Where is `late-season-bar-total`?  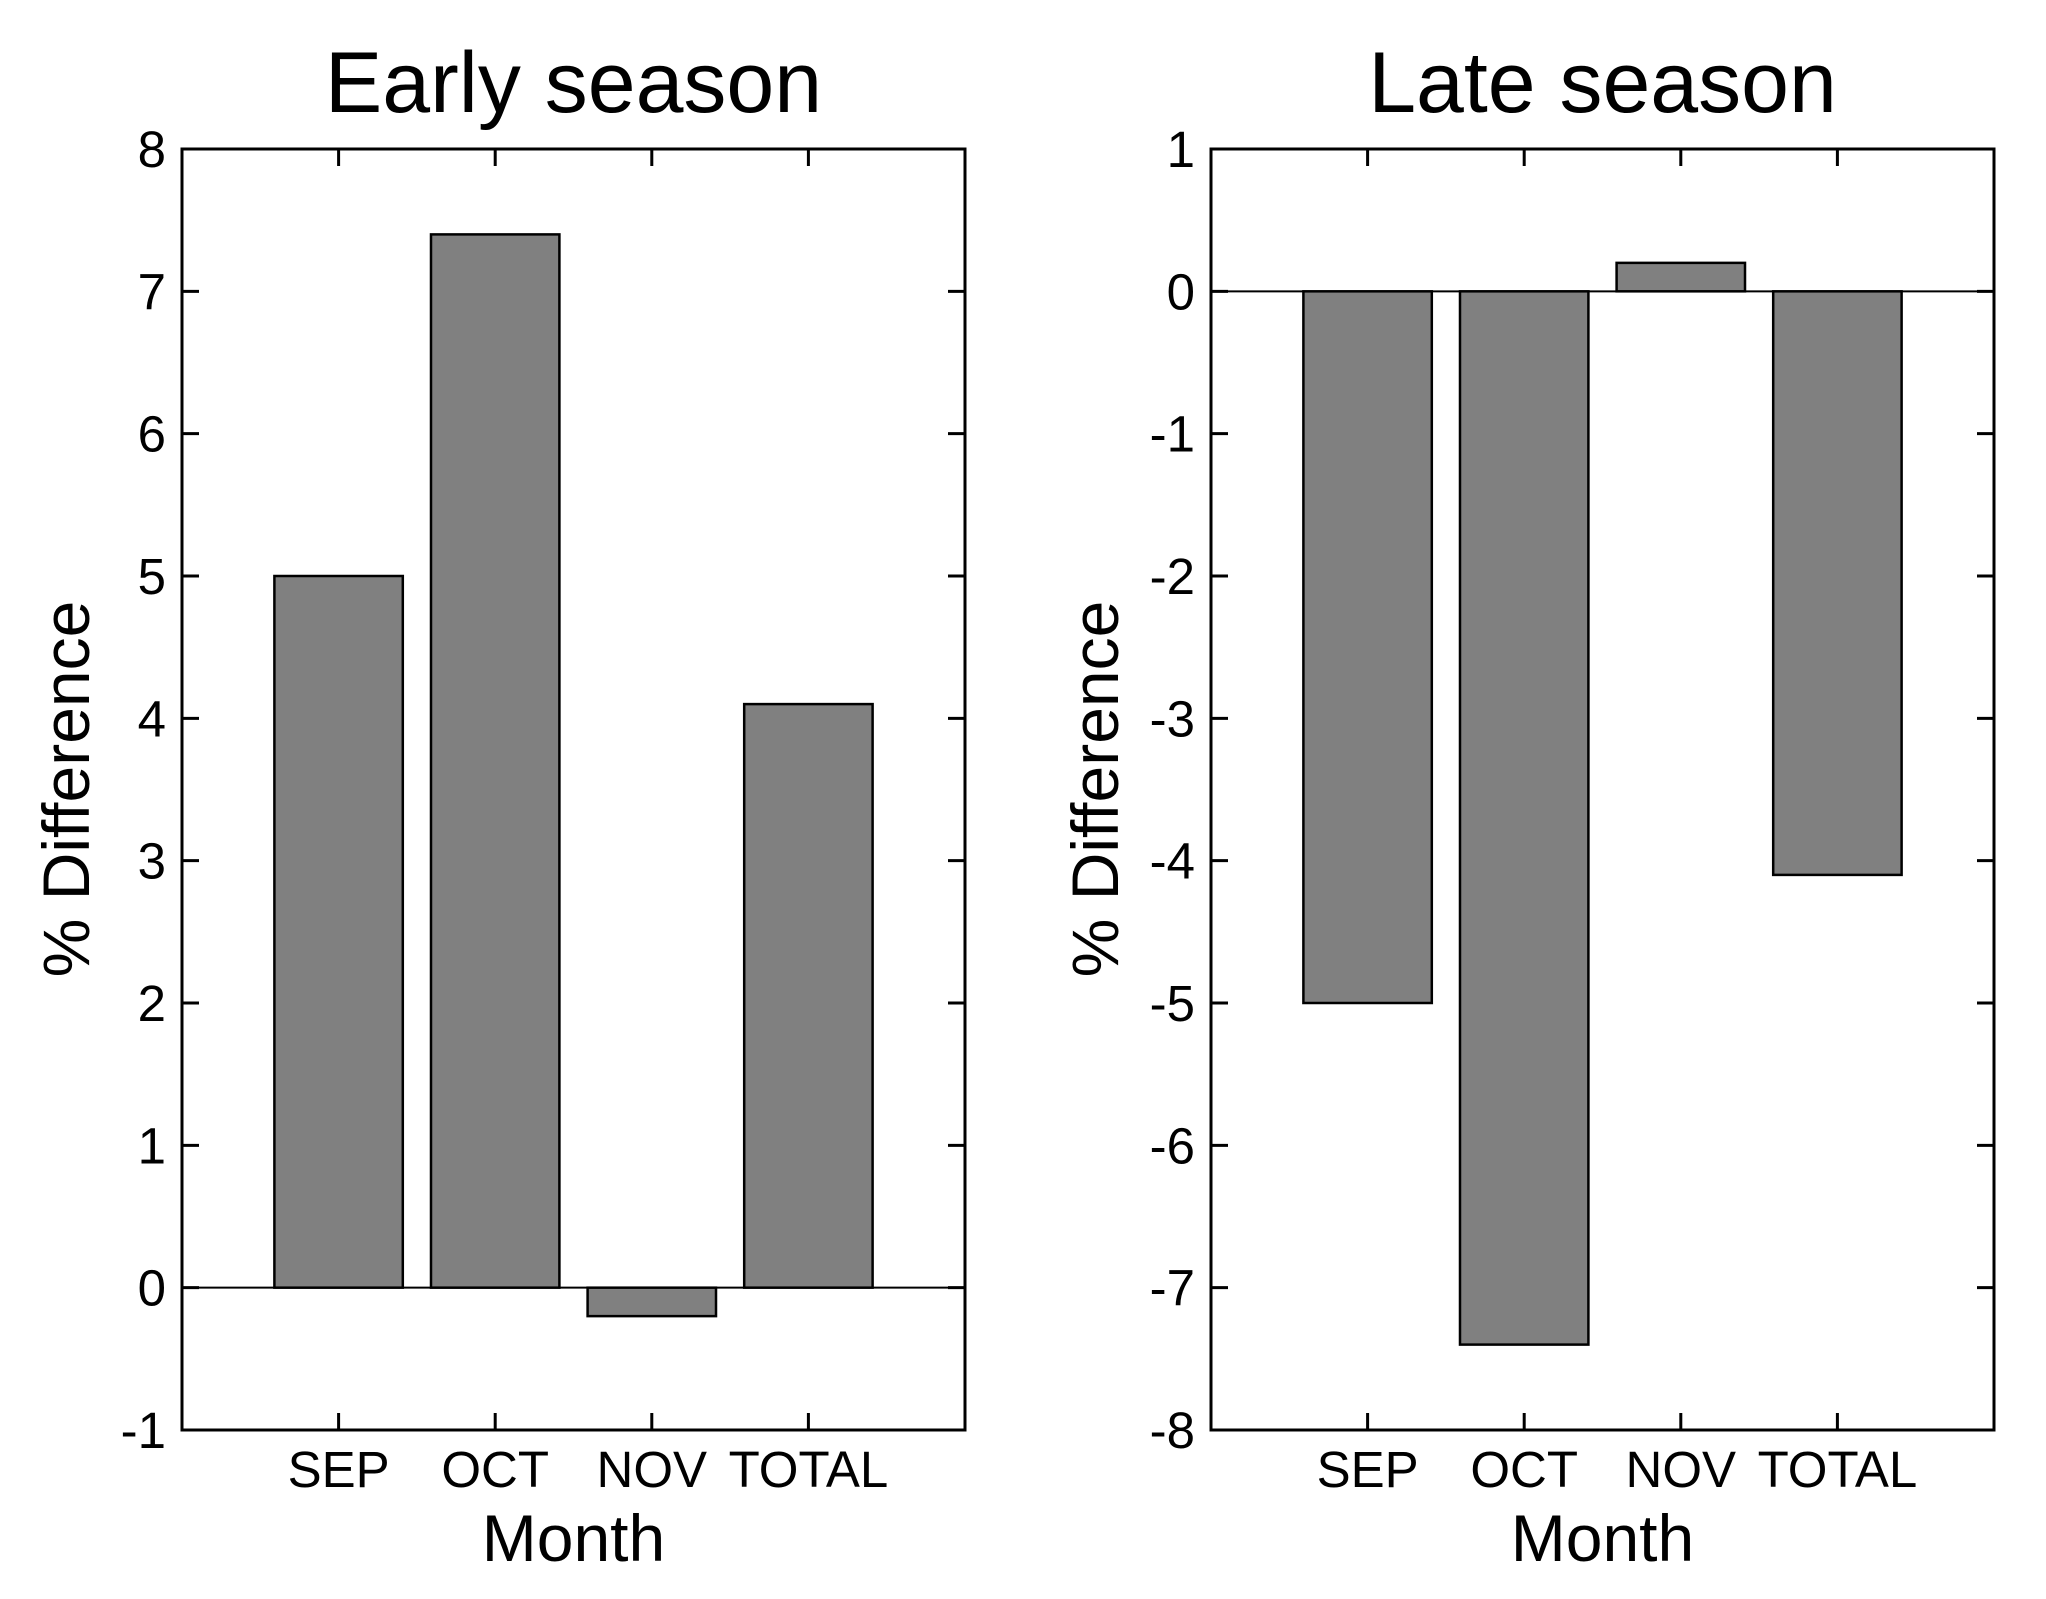
late-season-bar-total is located at coordinates (1837, 583).